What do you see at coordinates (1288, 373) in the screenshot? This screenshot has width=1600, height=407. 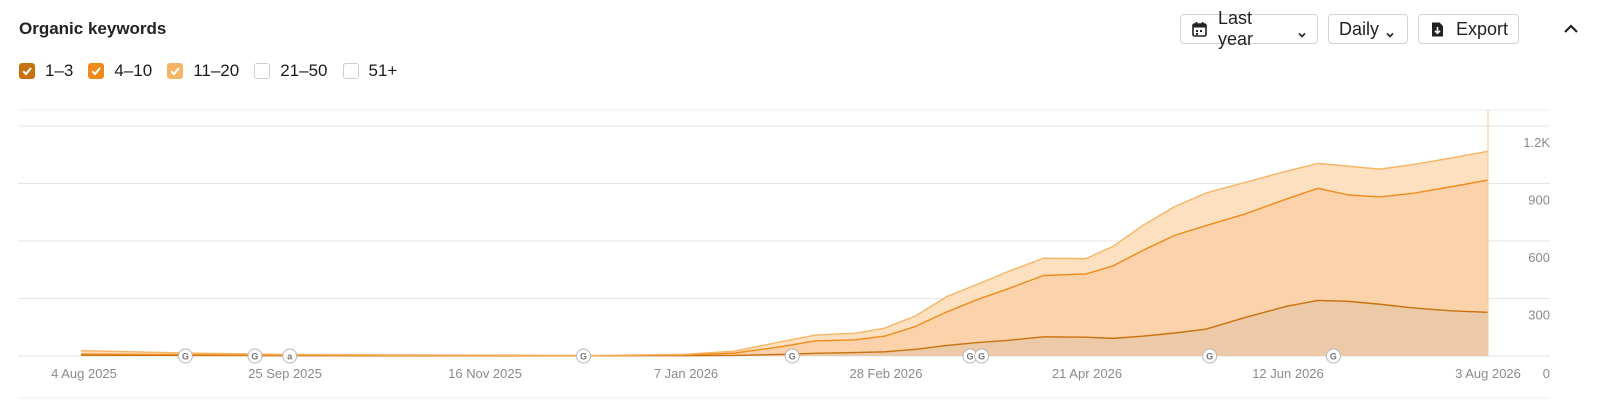 I see `x-tick-label: 12 Jun 2026` at bounding box center [1288, 373].